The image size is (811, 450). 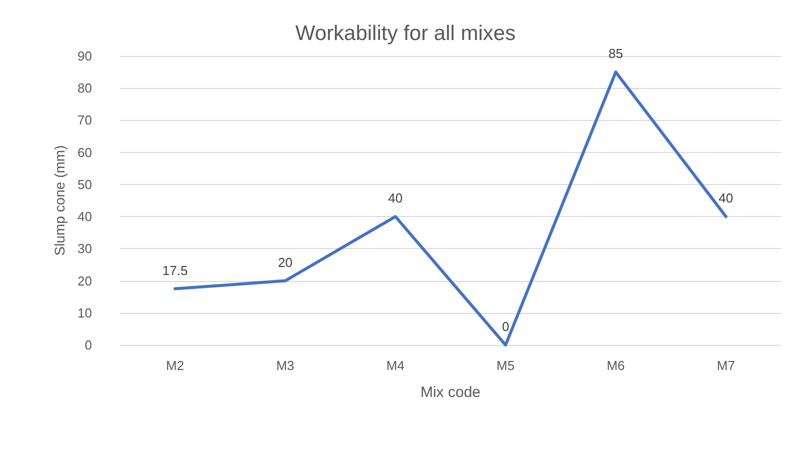 What do you see at coordinates (175, 365) in the screenshot?
I see `x-tick-label: M2` at bounding box center [175, 365].